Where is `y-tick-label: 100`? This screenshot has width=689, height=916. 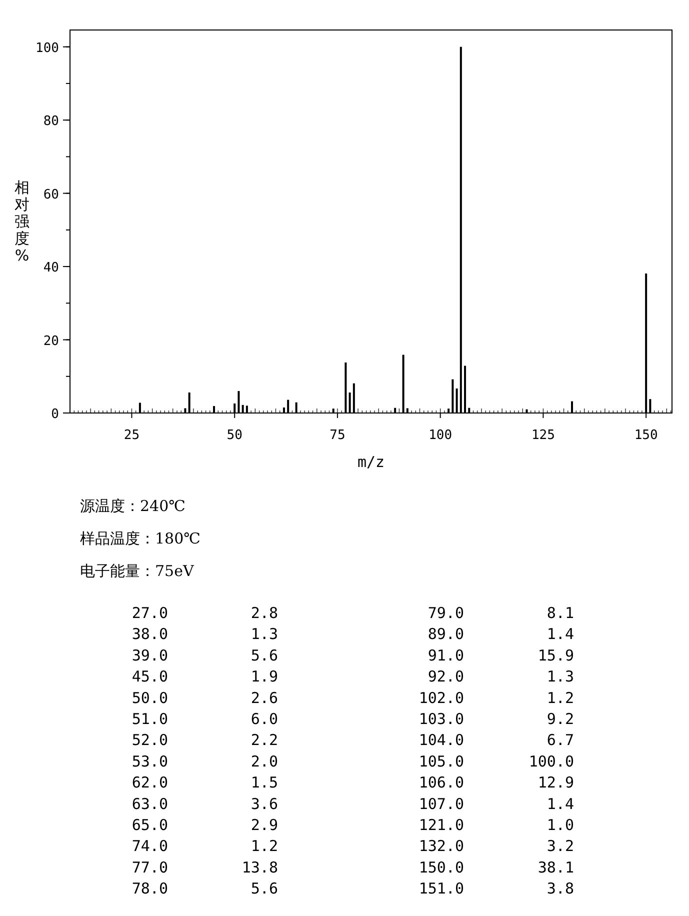 y-tick-label: 100 is located at coordinates (47, 48).